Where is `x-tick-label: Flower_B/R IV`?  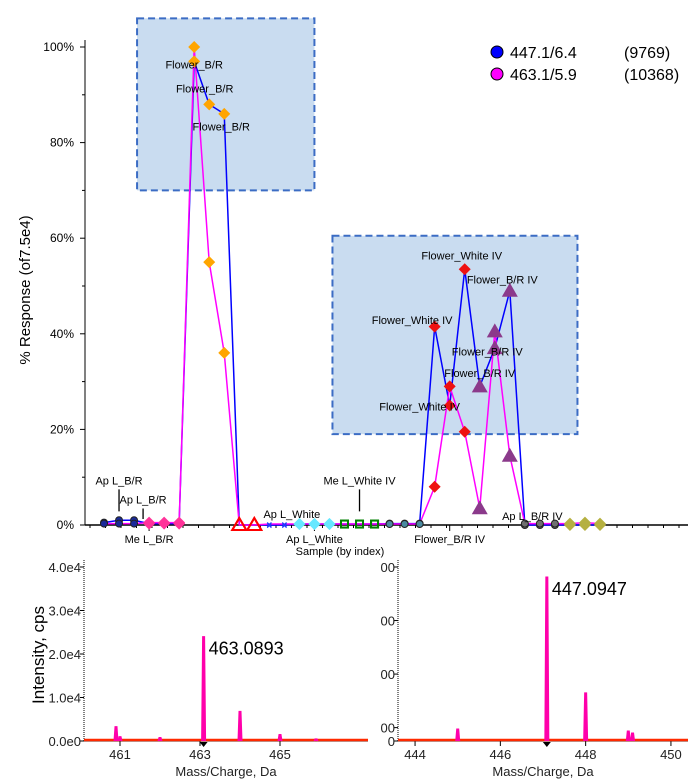 x-tick-label: Flower_B/R IV is located at coordinates (450, 540).